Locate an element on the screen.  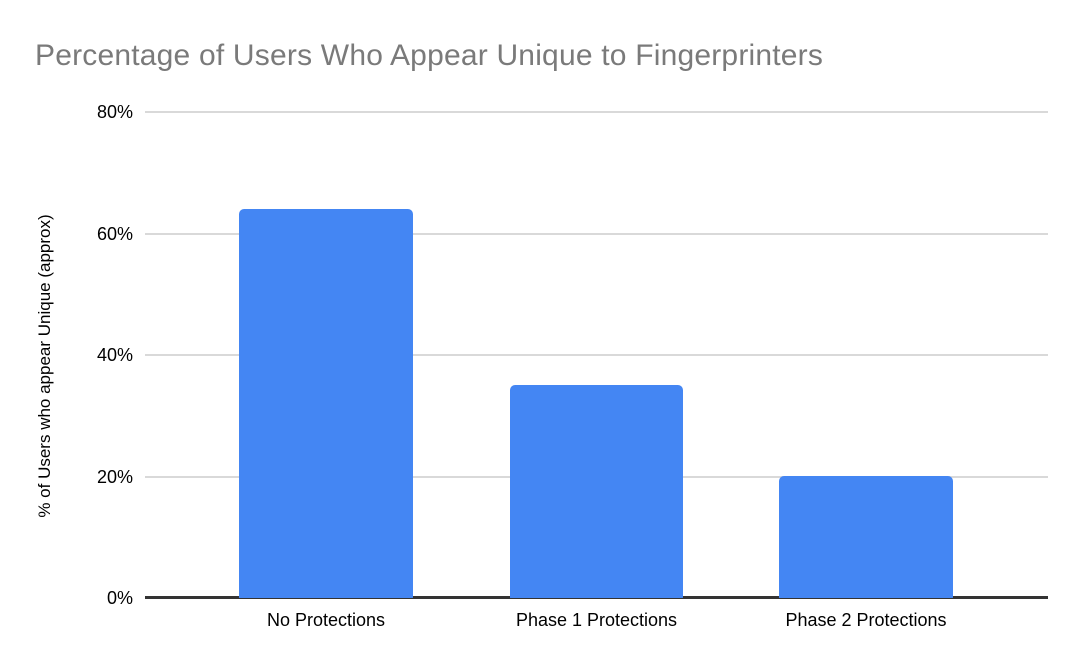
y-tick-label-80%: 80% is located at coordinates (114, 112).